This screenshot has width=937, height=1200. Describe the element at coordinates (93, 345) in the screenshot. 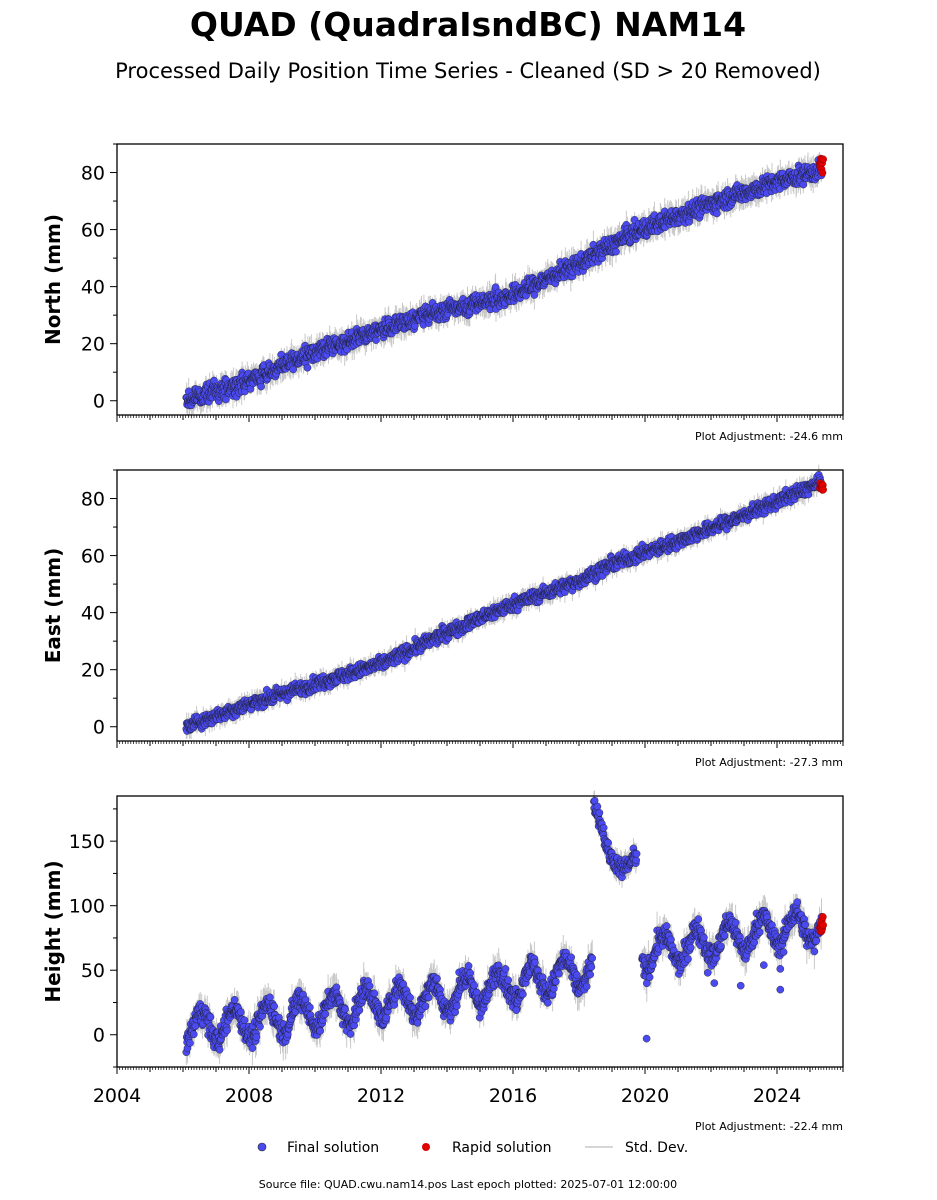

I see `y-tick-label: 20` at that location.